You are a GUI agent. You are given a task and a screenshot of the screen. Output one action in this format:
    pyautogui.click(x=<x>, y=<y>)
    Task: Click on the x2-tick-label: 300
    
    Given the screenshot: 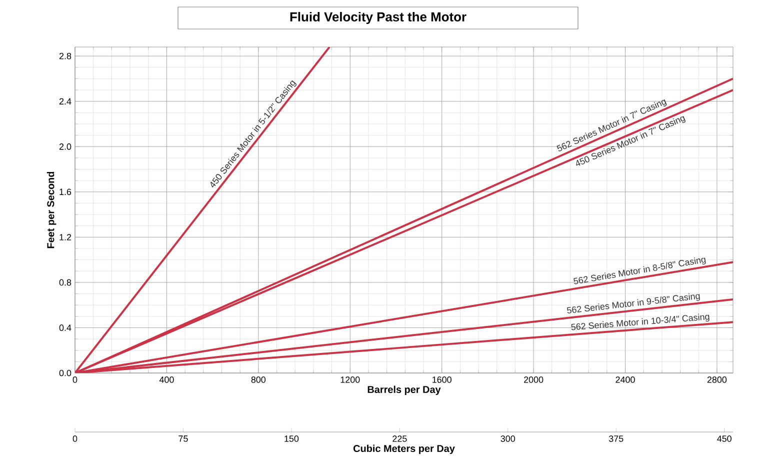 What is the action you would take?
    pyautogui.click(x=508, y=439)
    